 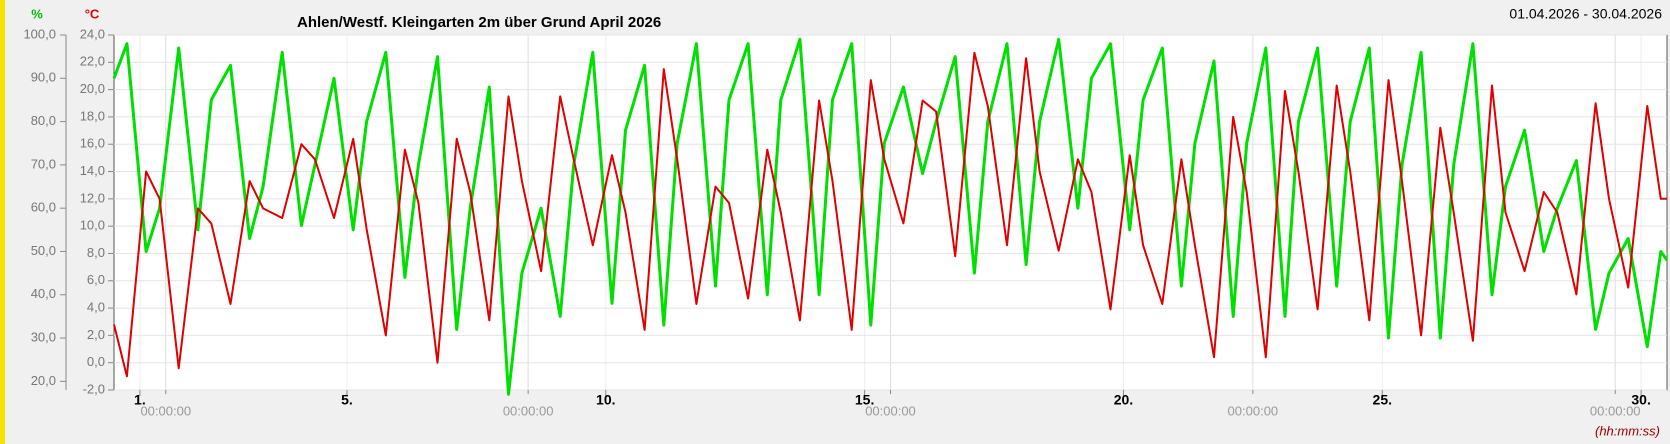 What do you see at coordinates (43, 120) in the screenshot?
I see `y-tick-label: 80,0` at bounding box center [43, 120].